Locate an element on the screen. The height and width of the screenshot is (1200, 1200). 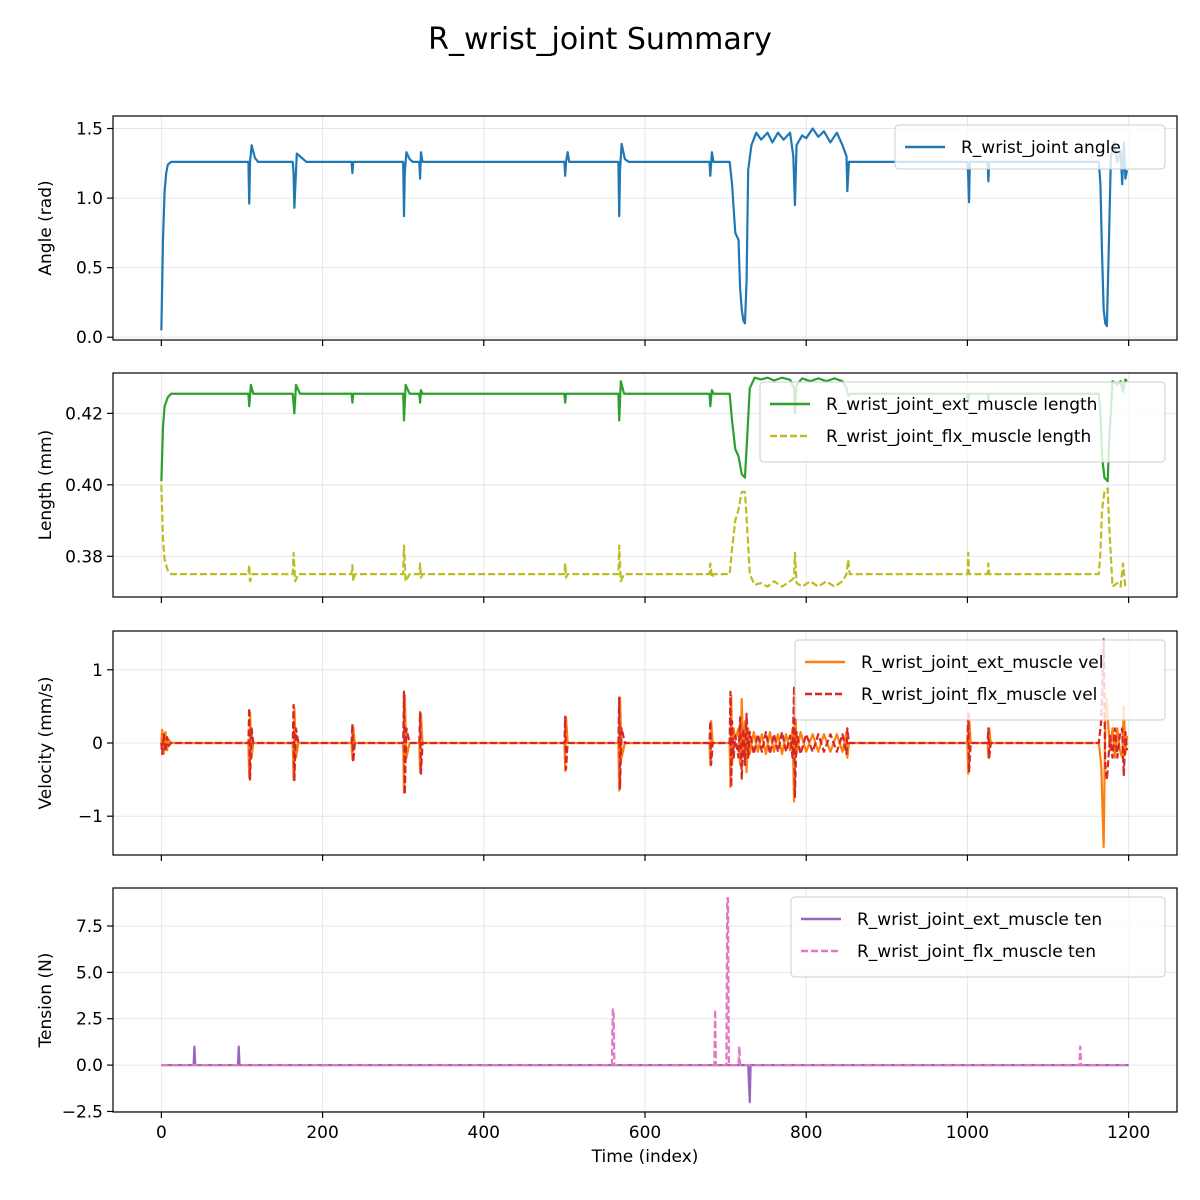
y-tick-label: 0.42 is located at coordinates (84, 414).